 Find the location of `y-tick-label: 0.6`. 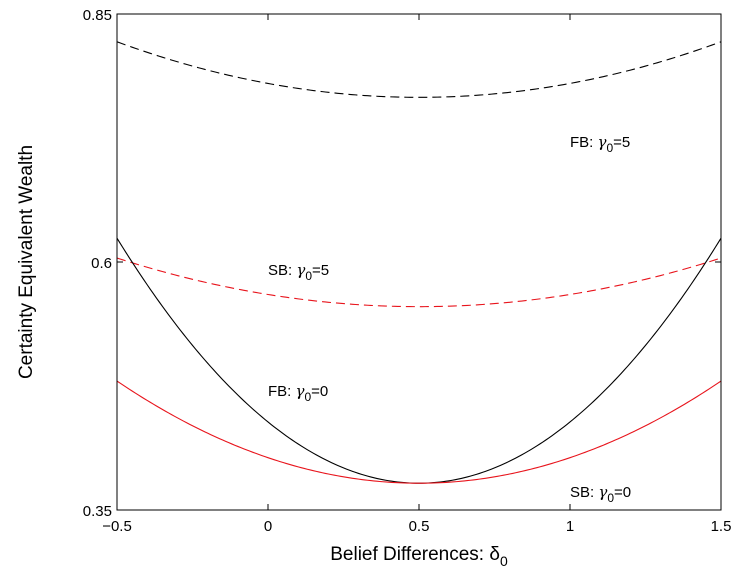

y-tick-label: 0.6 is located at coordinates (101, 263).